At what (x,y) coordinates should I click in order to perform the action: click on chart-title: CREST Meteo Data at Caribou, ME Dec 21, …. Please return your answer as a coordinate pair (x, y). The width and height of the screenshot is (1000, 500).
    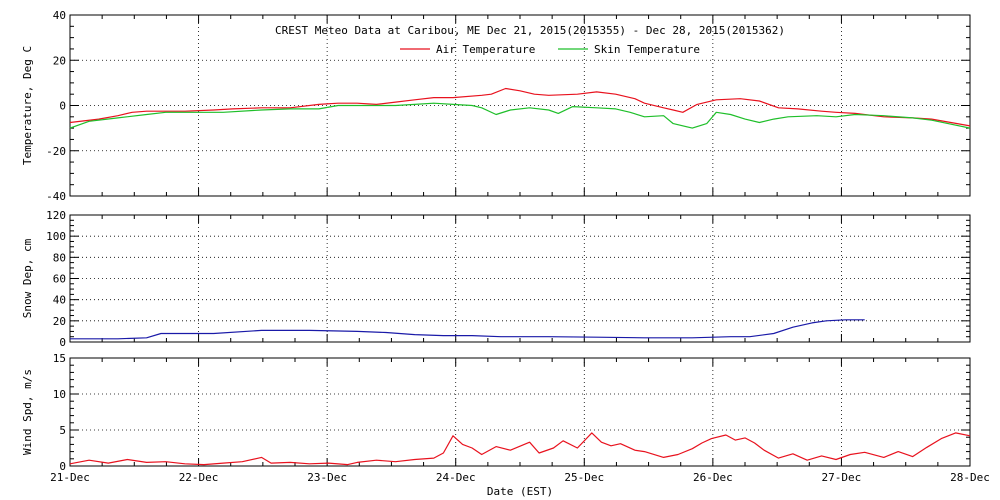
    Looking at the image, I should click on (530, 30).